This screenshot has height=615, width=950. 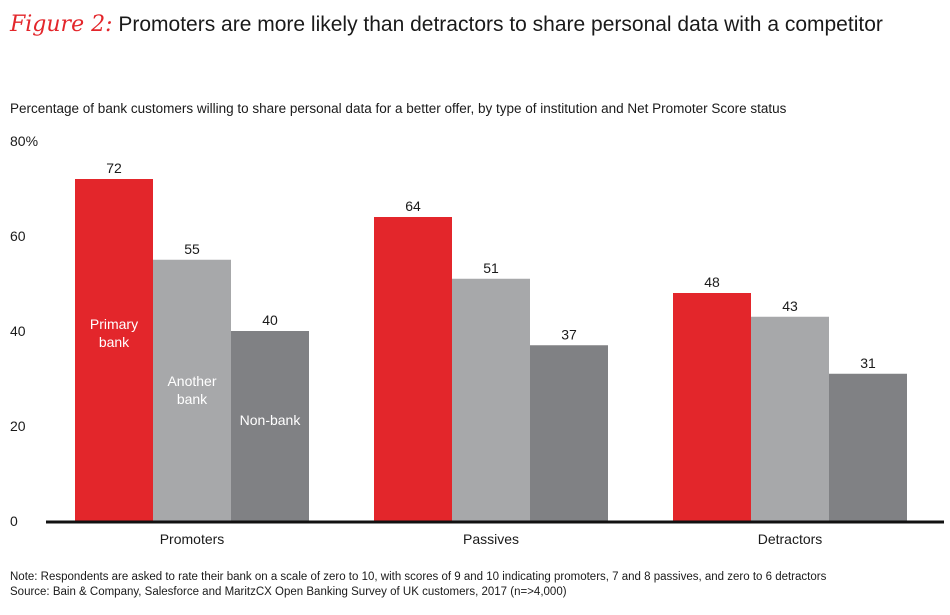 What do you see at coordinates (491, 539) in the screenshot?
I see `x-category-label: Passives` at bounding box center [491, 539].